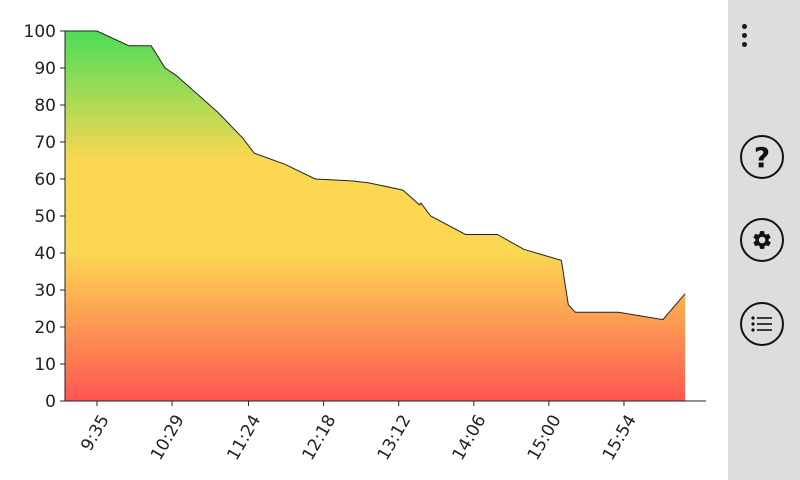 The width and height of the screenshot is (800, 480). What do you see at coordinates (620, 438) in the screenshot?
I see `x-tick-label: 15:54` at bounding box center [620, 438].